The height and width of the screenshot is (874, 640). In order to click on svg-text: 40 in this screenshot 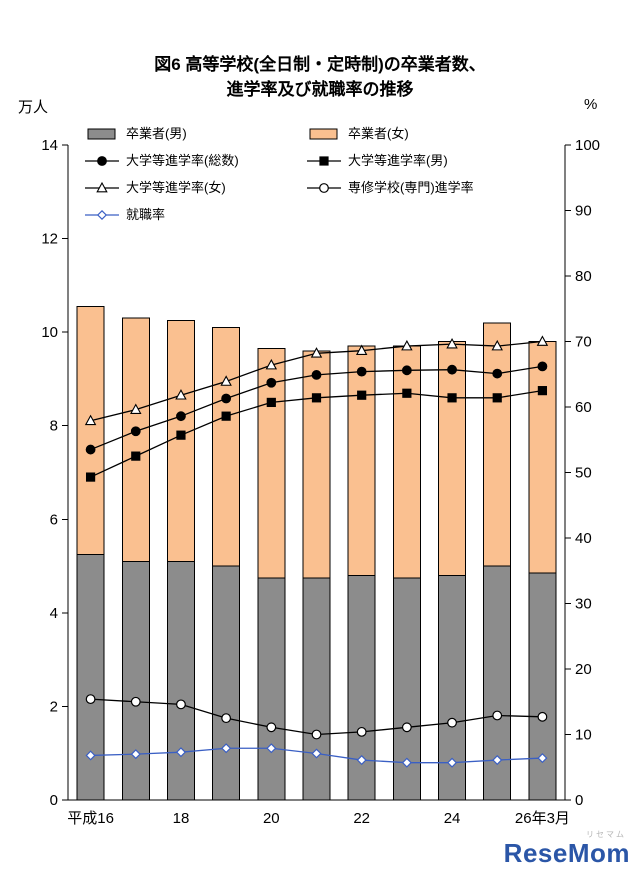, I will do `click(583, 538)`.